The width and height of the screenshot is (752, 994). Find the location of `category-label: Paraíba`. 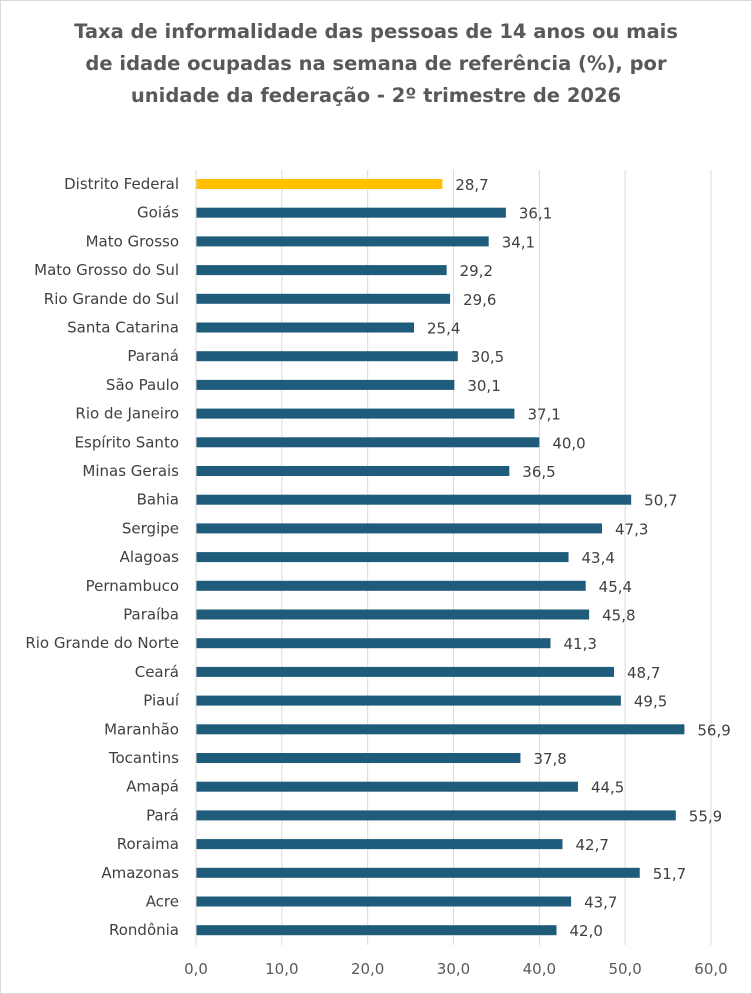

category-label: Paraíba is located at coordinates (151, 615).